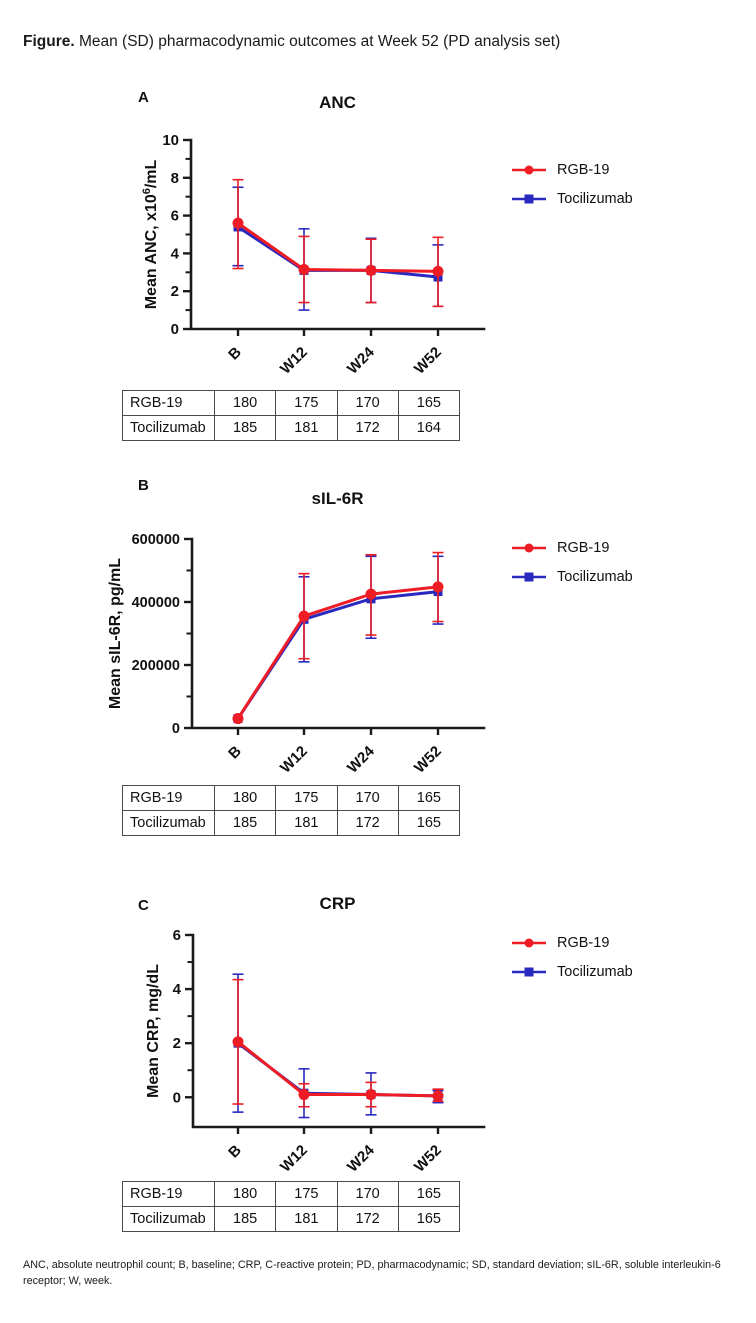 Image resolution: width=756 pixels, height=1323 pixels. I want to click on chart-title-crp: CRP, so click(337, 903).